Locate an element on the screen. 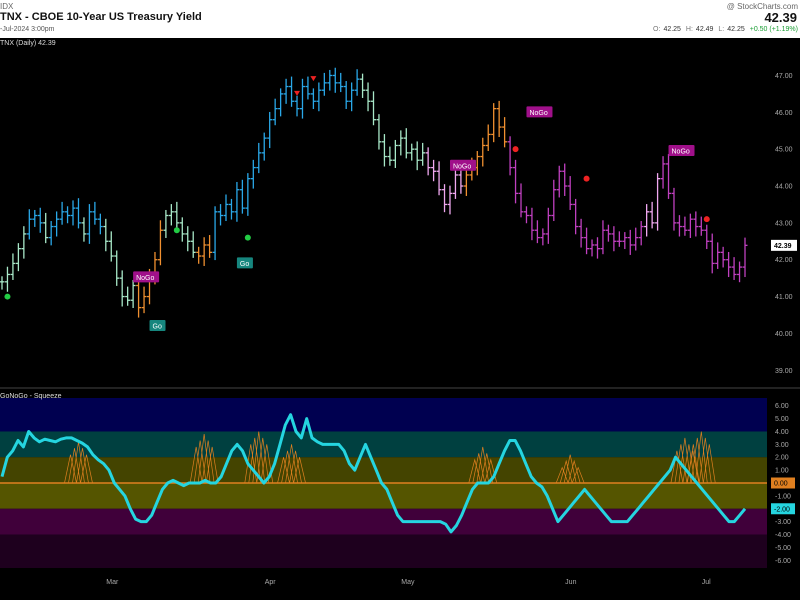  osc-y-tick: 1.00 is located at coordinates (782, 471).